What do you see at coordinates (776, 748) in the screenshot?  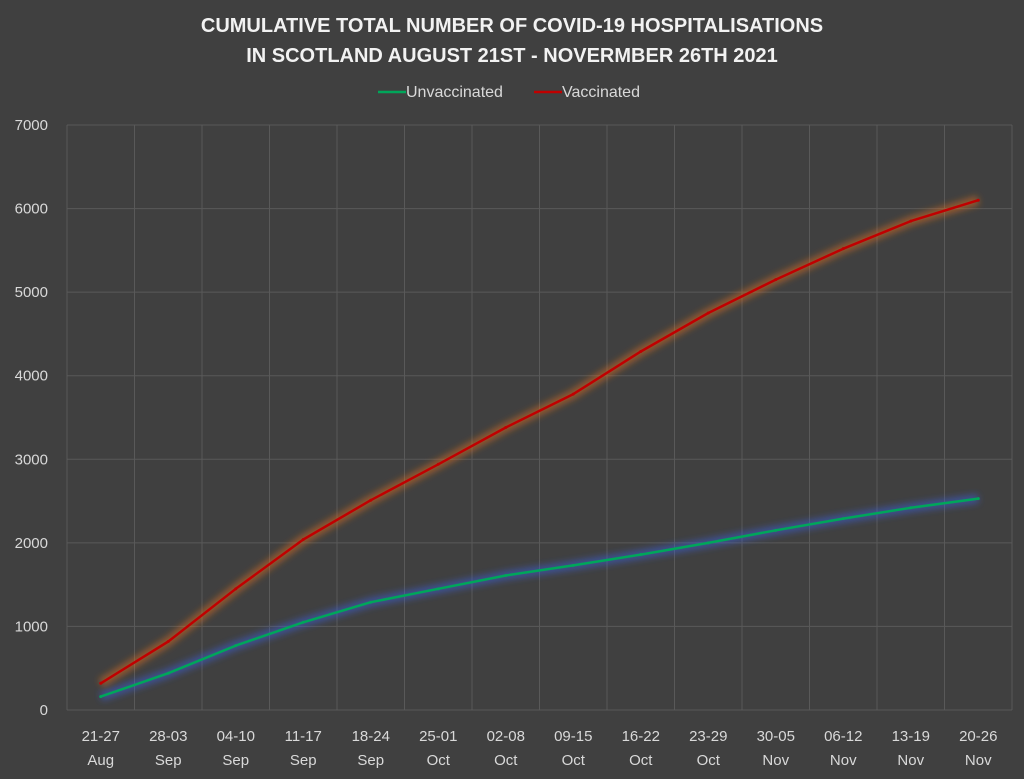 I see `x-tick-label: 30-05 Nov` at bounding box center [776, 748].